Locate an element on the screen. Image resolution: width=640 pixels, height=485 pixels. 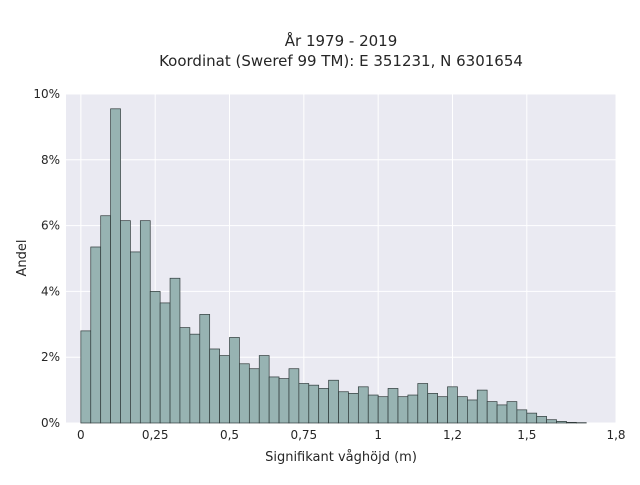
y-tick-label: 6% is located at coordinates (50, 226).